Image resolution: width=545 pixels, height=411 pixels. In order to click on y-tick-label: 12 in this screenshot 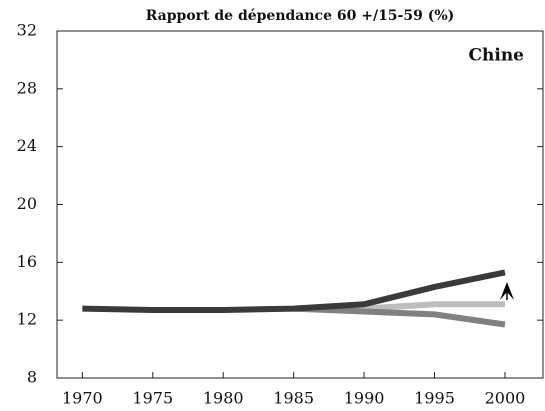, I will do `click(27, 319)`.